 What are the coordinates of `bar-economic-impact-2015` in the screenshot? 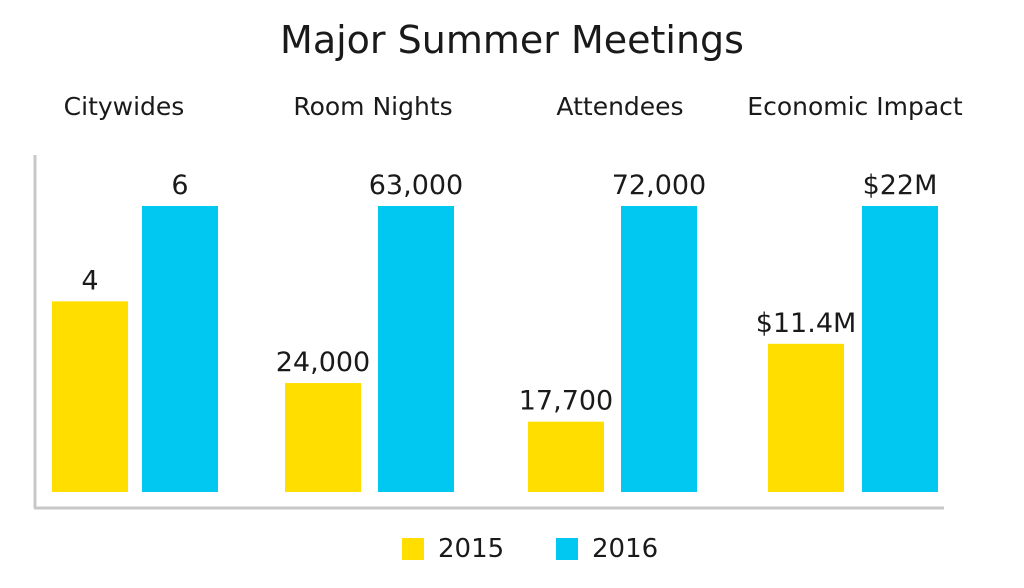 It's located at (806, 417).